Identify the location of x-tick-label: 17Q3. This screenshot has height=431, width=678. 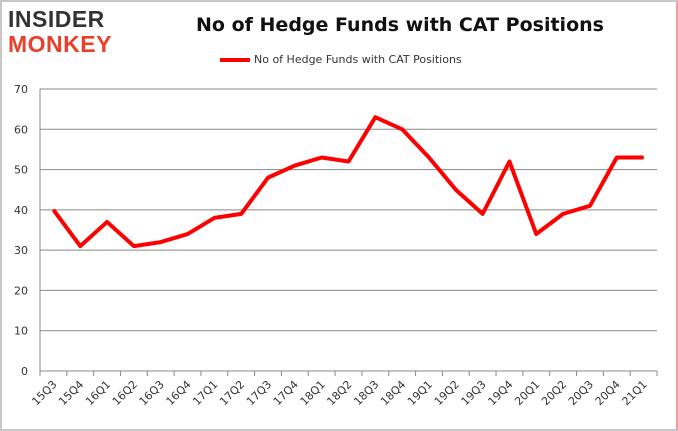
(259, 393).